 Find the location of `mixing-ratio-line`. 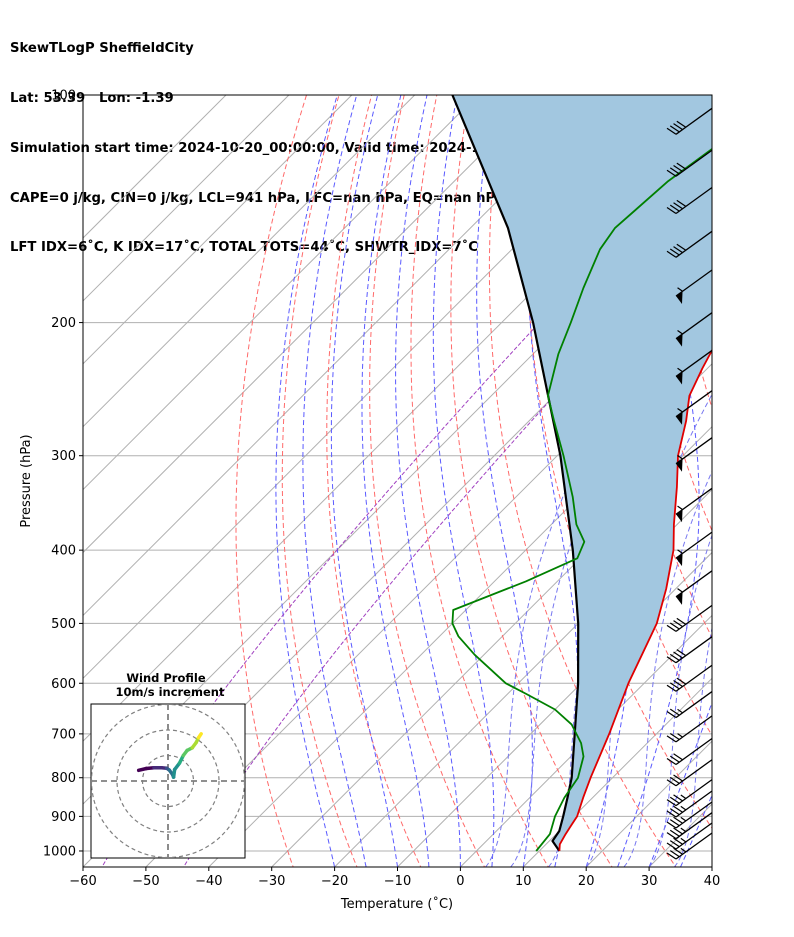

mixing-ratio-line is located at coordinates (680, 700).